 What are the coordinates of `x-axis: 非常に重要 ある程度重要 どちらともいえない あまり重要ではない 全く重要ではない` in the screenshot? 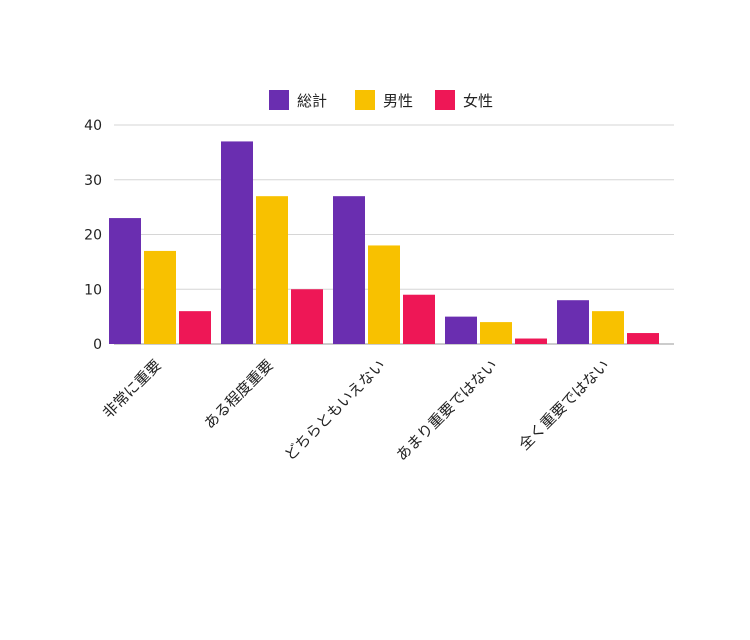 It's located at (356, 410).